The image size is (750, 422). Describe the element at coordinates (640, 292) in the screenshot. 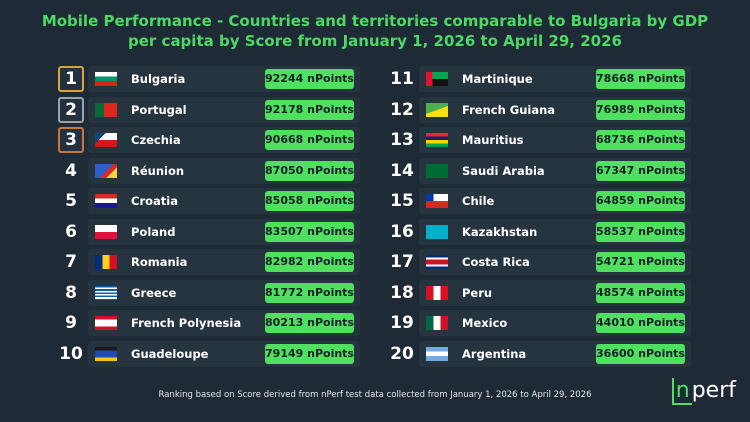

I see `score-badge: 48574 nPoints` at that location.